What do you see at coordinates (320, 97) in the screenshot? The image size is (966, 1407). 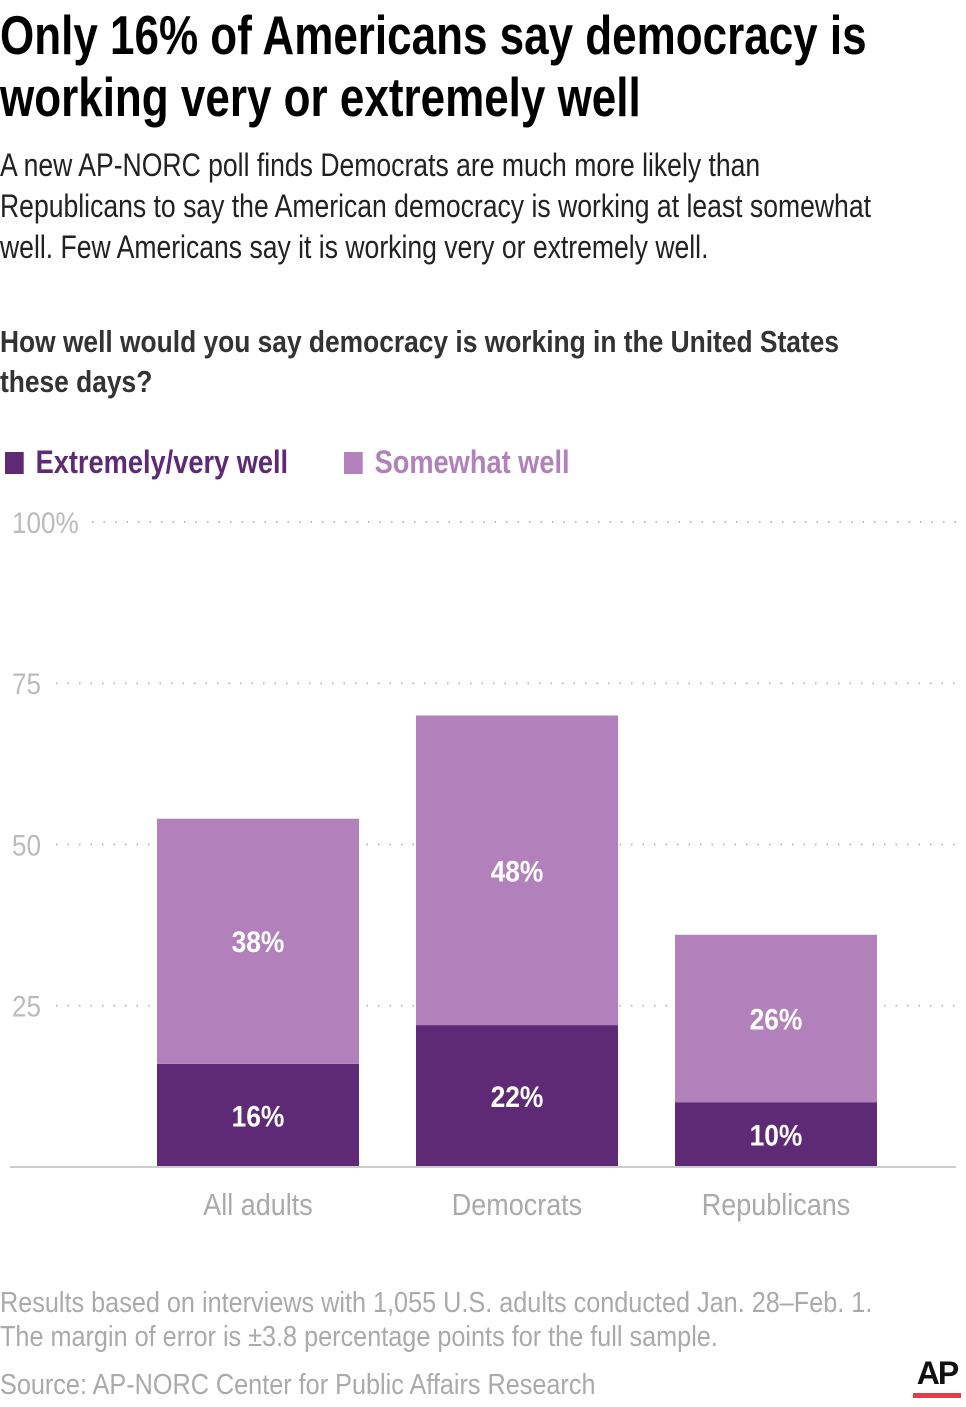 I see `title-line: working very or extremely well` at bounding box center [320, 97].